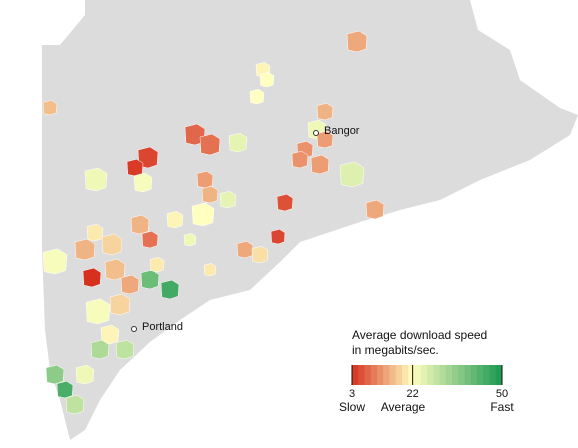  Describe the element at coordinates (502, 407) in the screenshot. I see `legend-high-label: Fast` at that location.